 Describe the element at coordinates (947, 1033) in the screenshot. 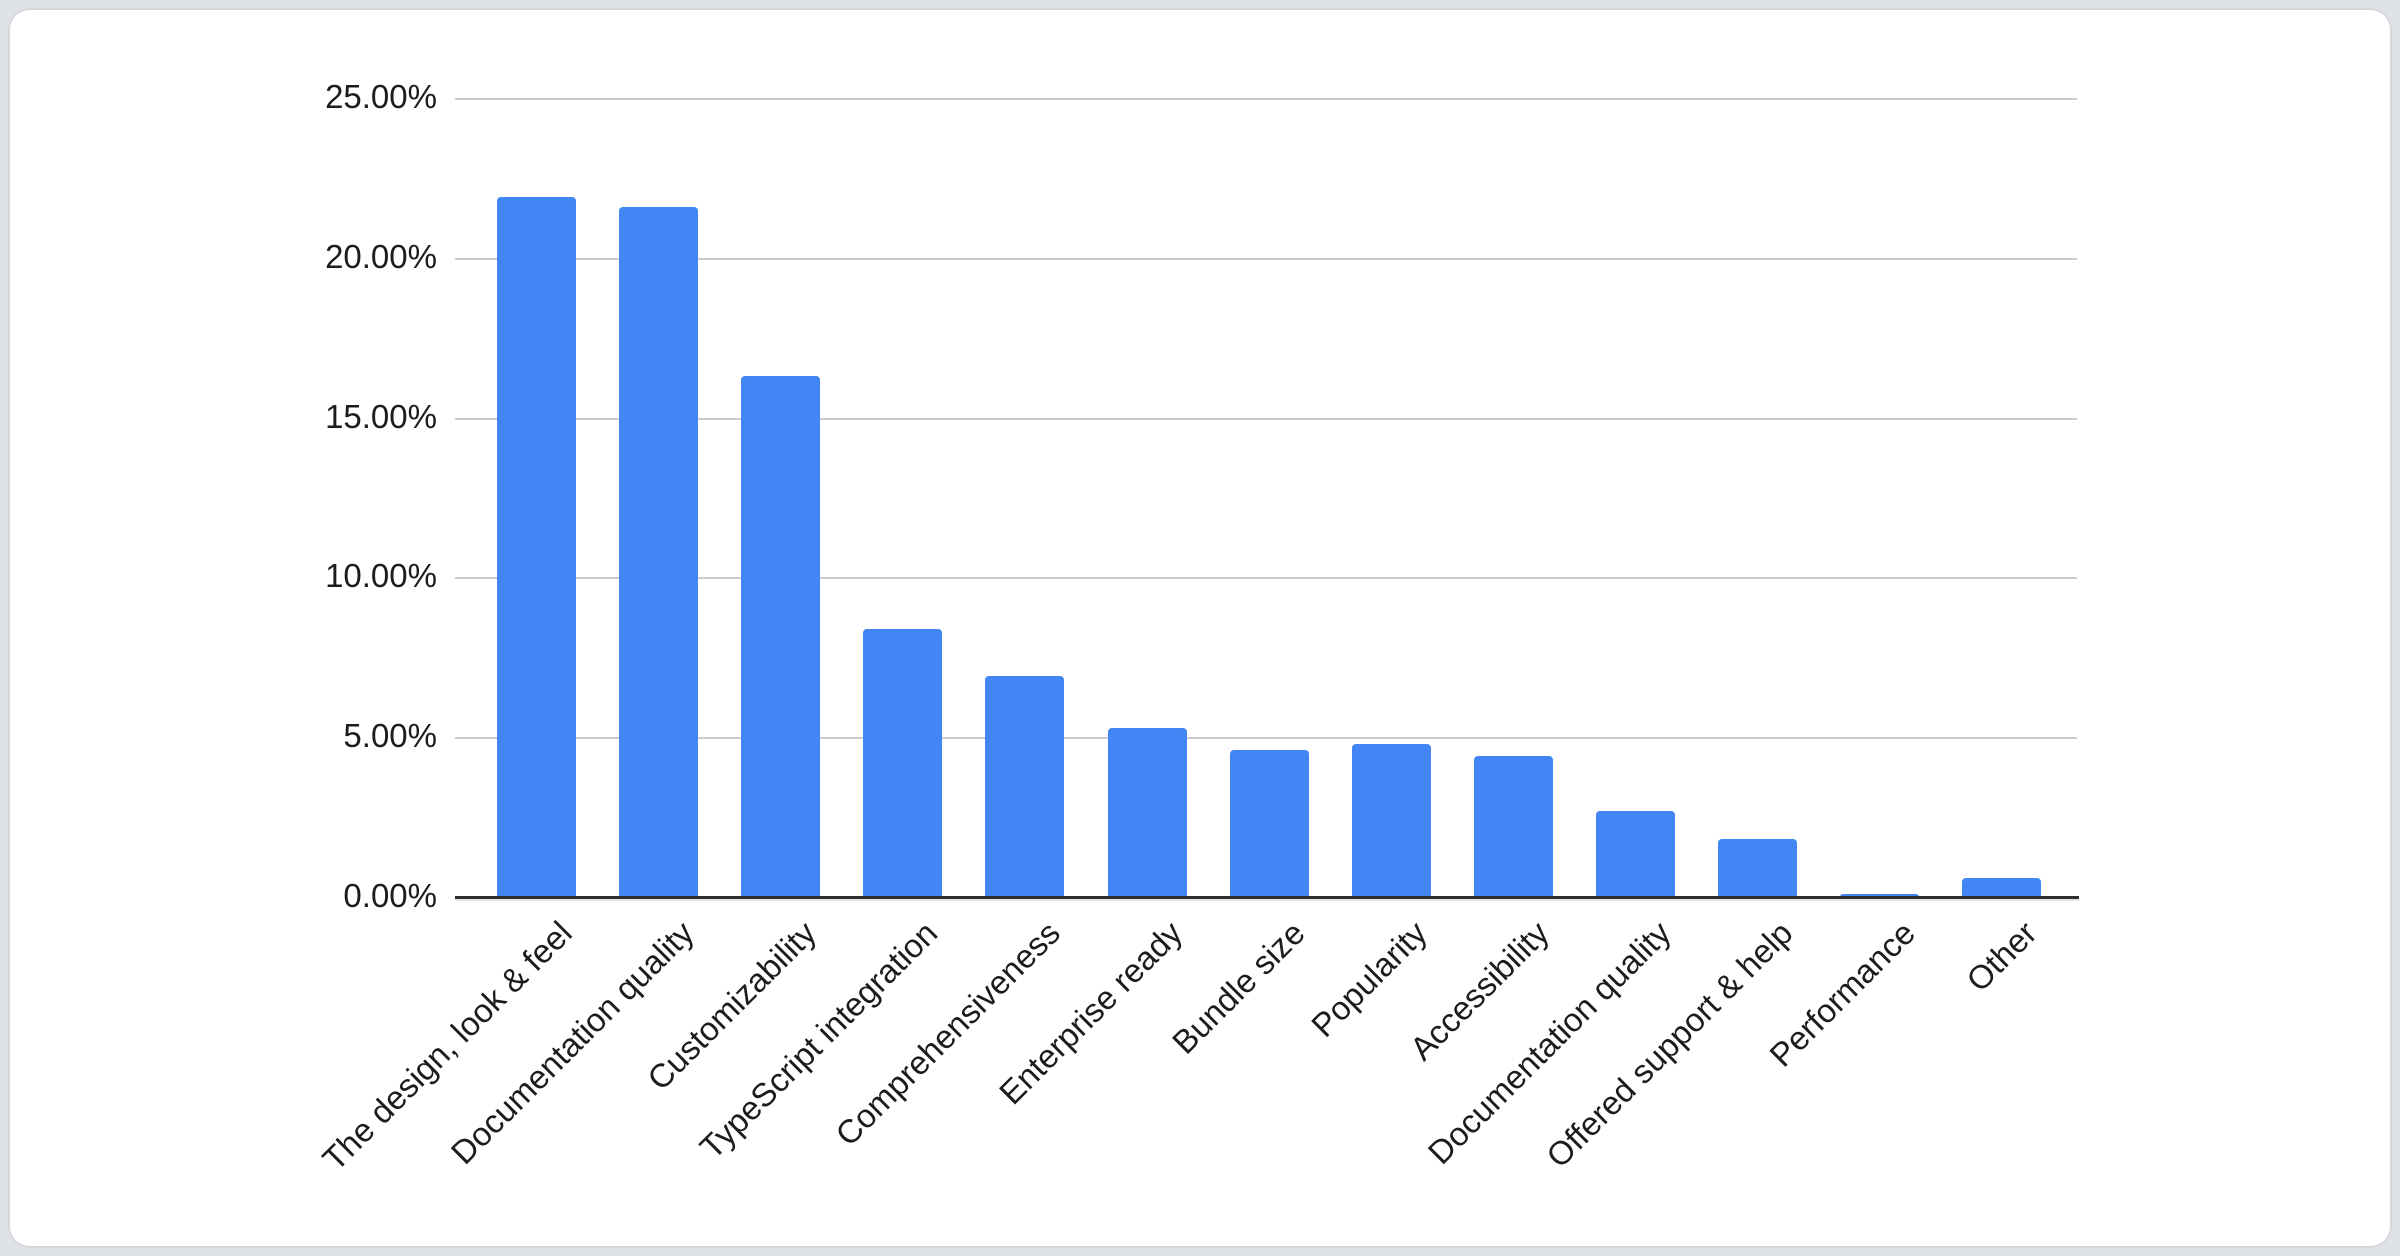

I see `x-axis-category-label: Comprehensiveness` at that location.